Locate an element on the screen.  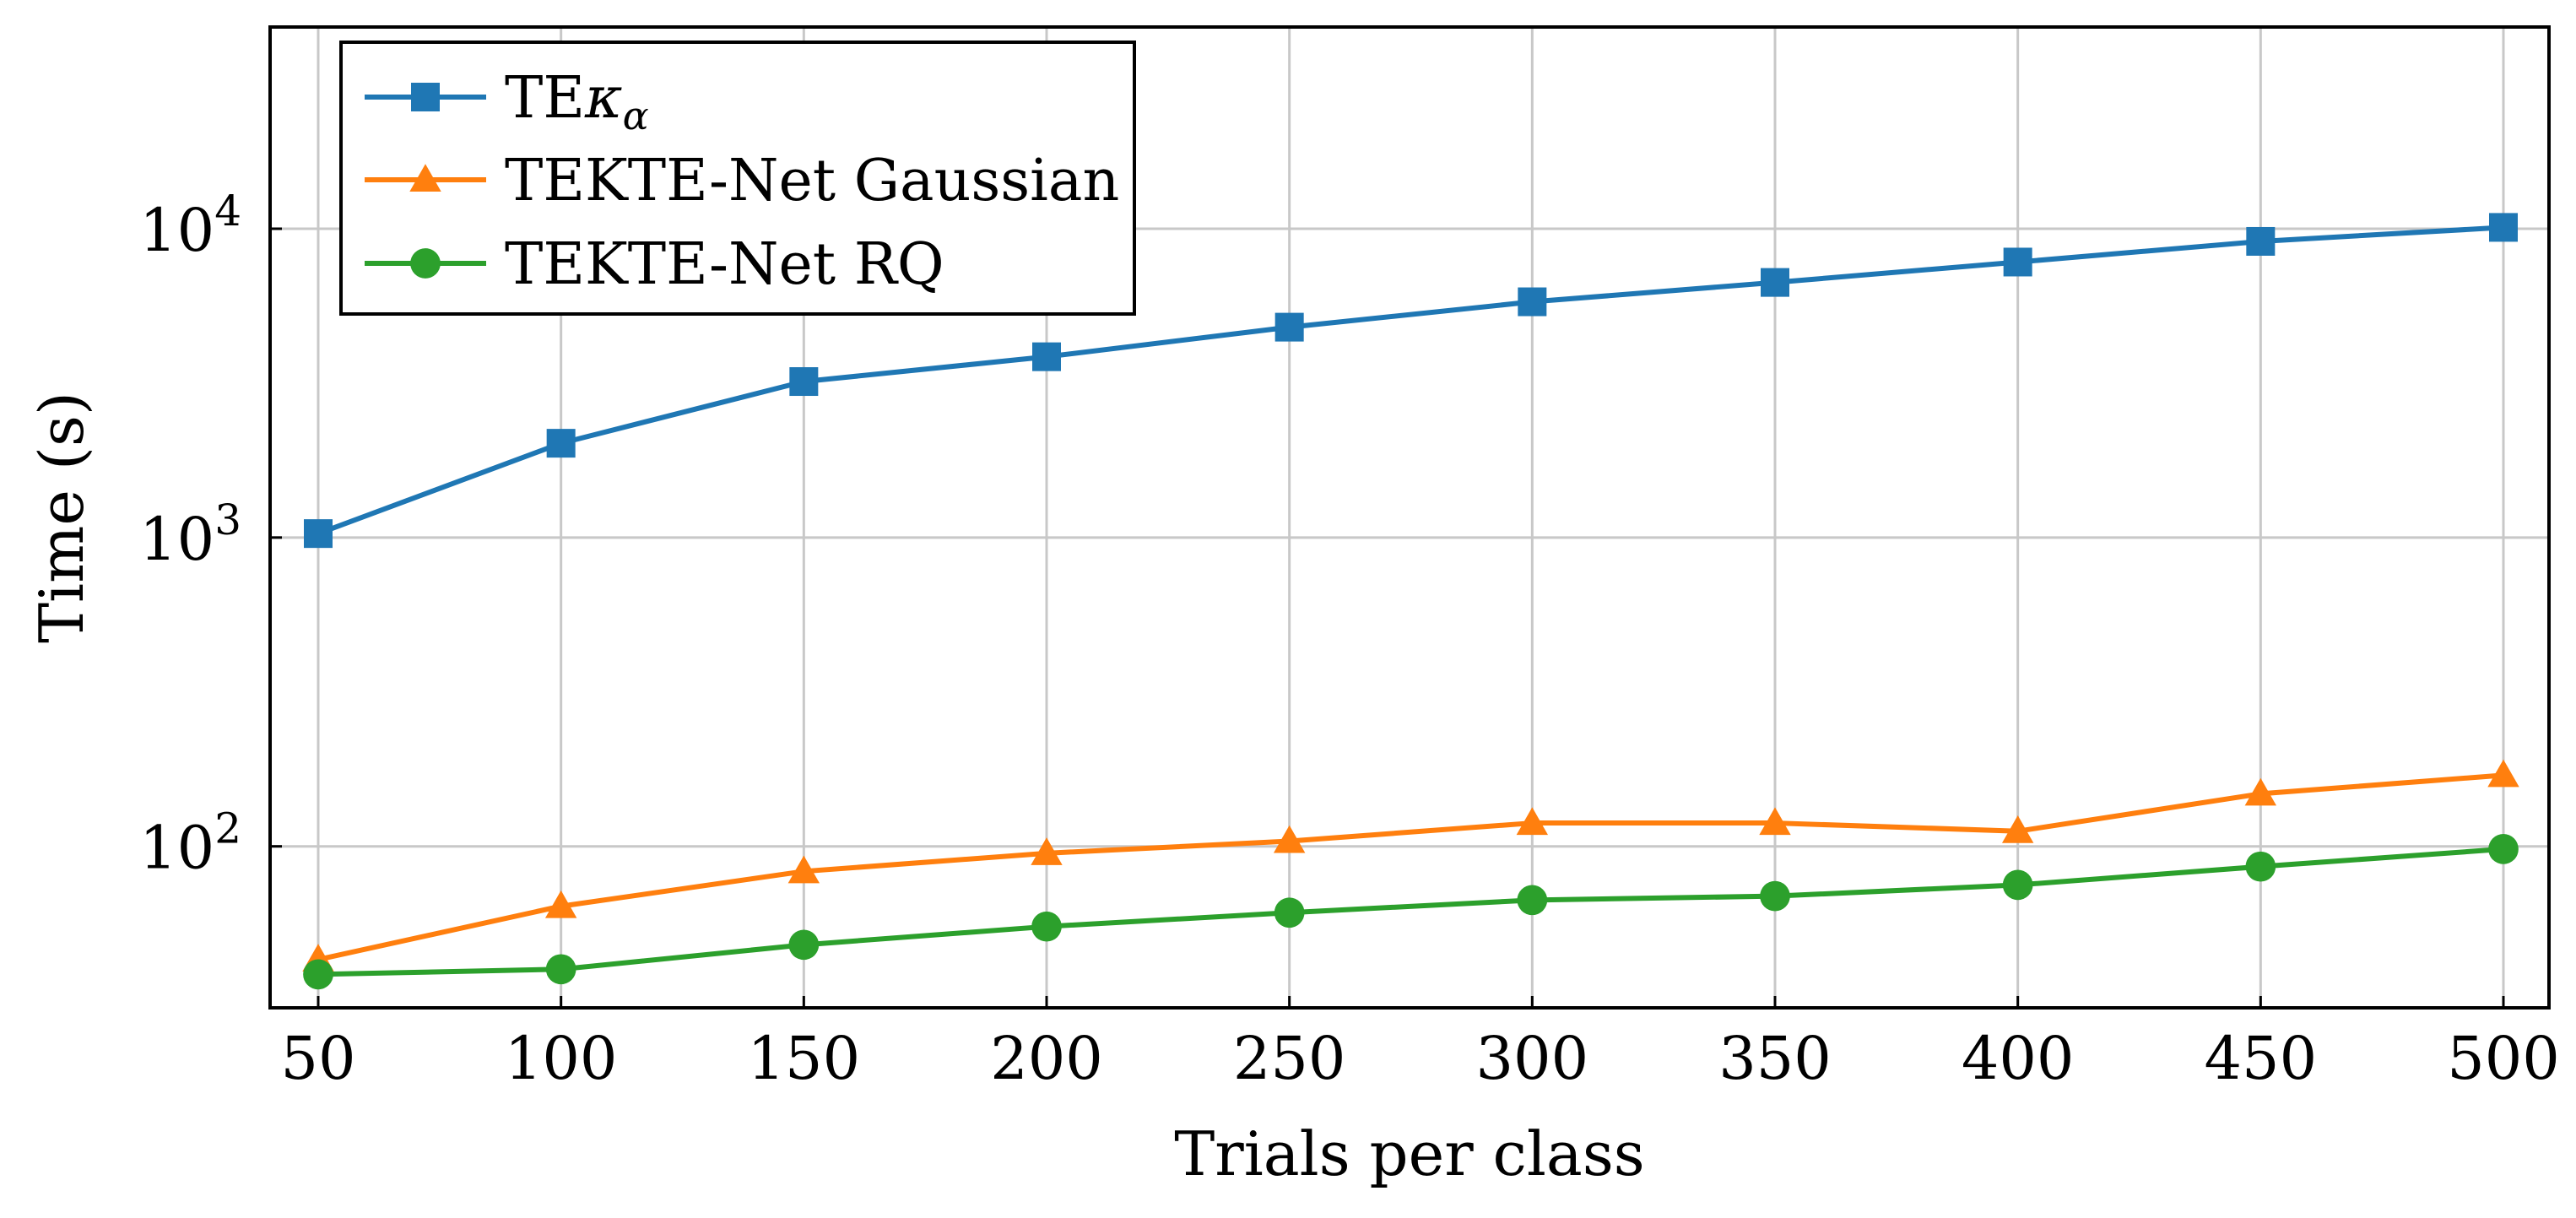
x-tick-label: 300 is located at coordinates (1532, 1058).